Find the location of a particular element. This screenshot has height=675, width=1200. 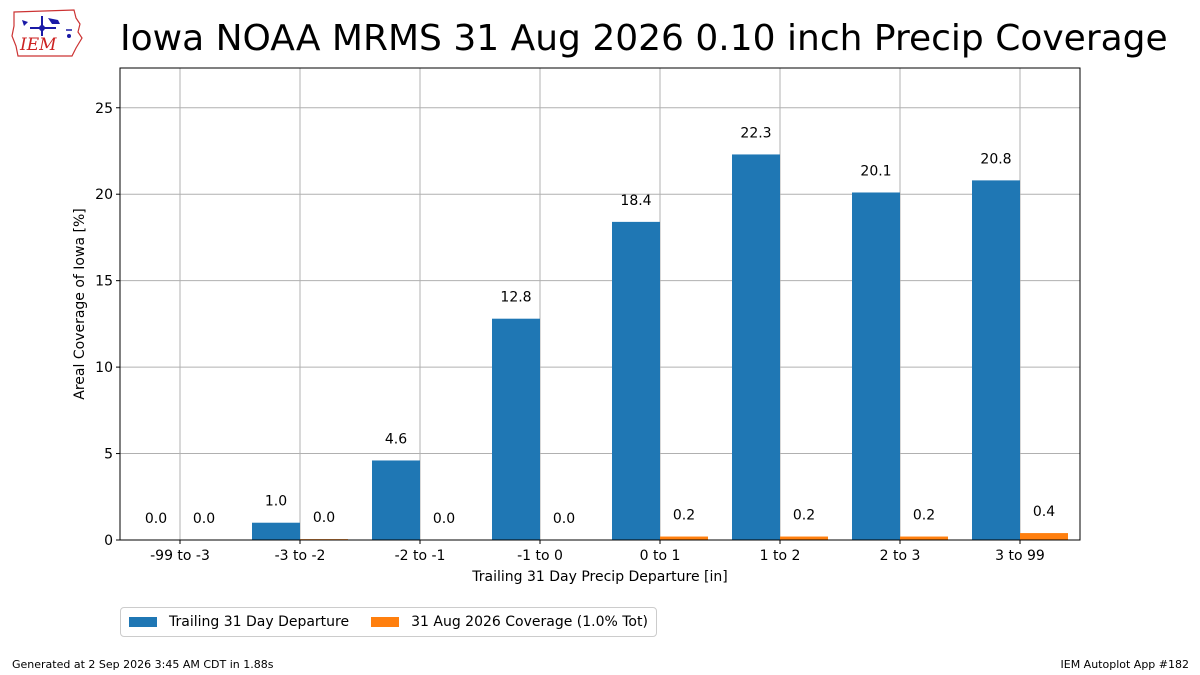

footer-app: IEM Autoplot App #182 is located at coordinates (1125, 664).